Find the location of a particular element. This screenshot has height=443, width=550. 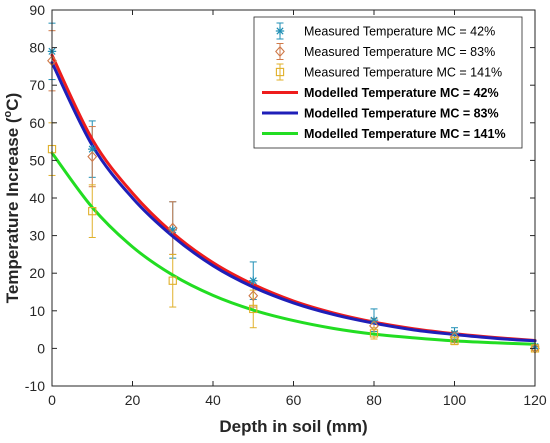

legend-entry: Modelled Temperature MC = 83% is located at coordinates (380, 114).